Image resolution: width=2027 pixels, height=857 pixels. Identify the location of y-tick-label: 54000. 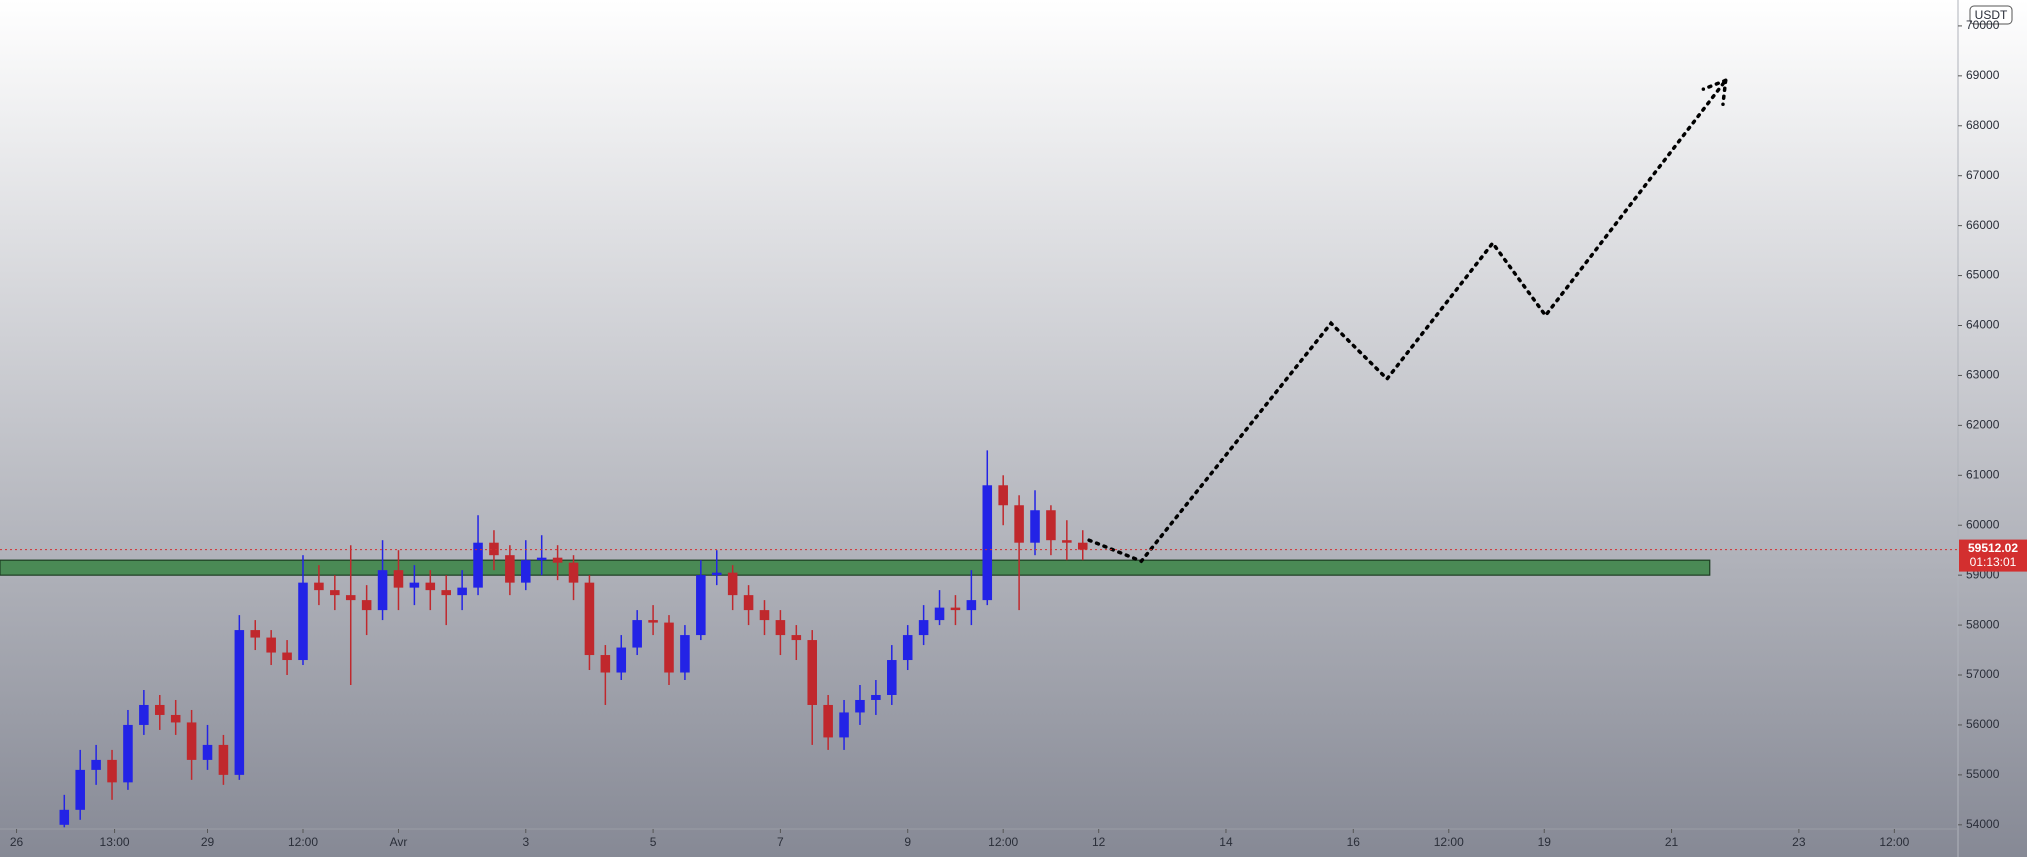
(1983, 824).